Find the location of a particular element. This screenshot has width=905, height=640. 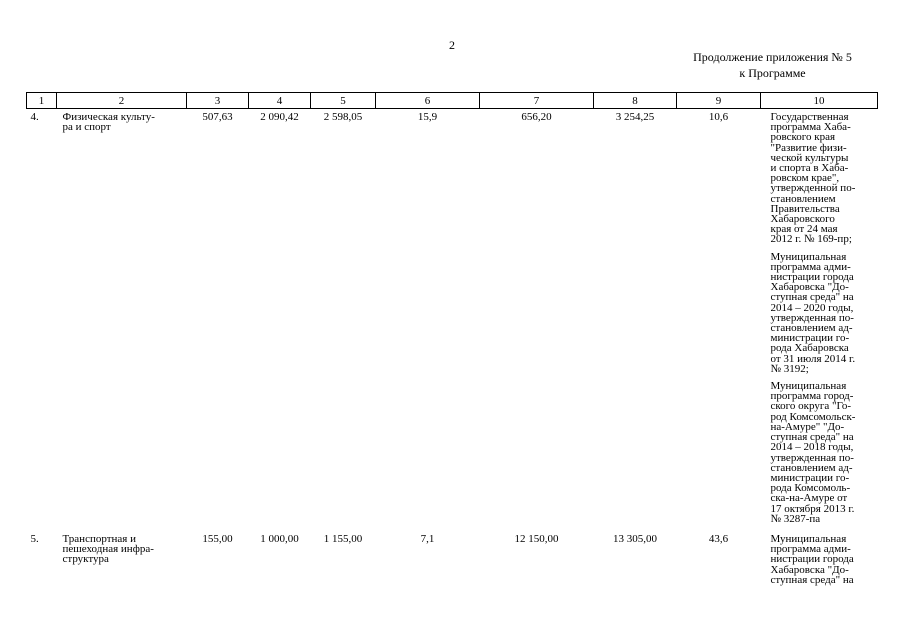

row-name: Транспортная и пешеходная инфра-структура is located at coordinates (122, 561).